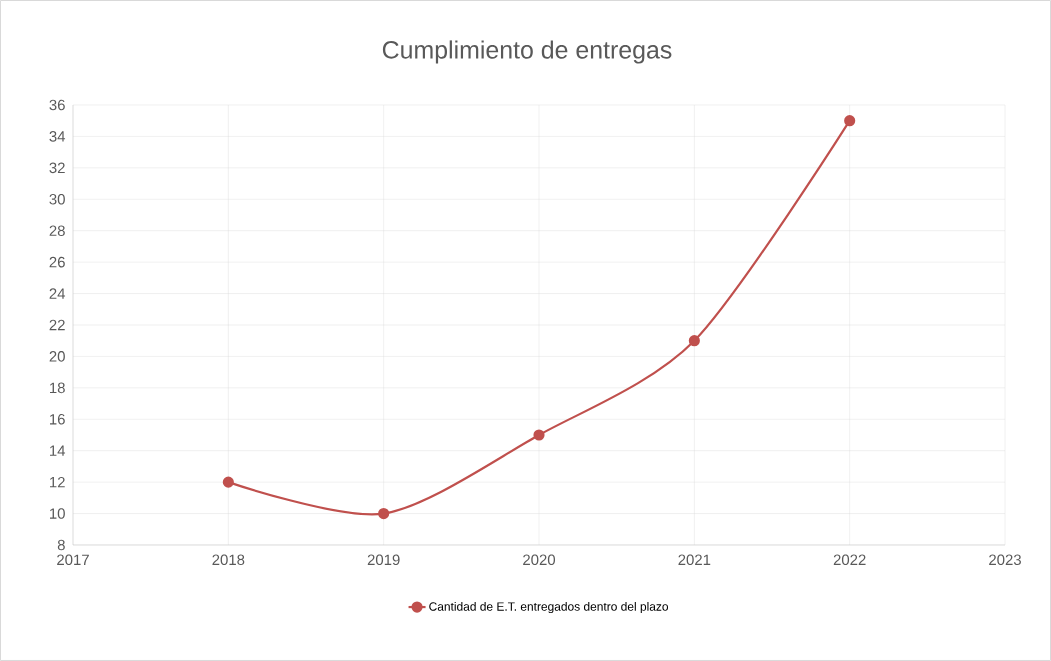  I want to click on y-tick-label: 20, so click(57, 356).